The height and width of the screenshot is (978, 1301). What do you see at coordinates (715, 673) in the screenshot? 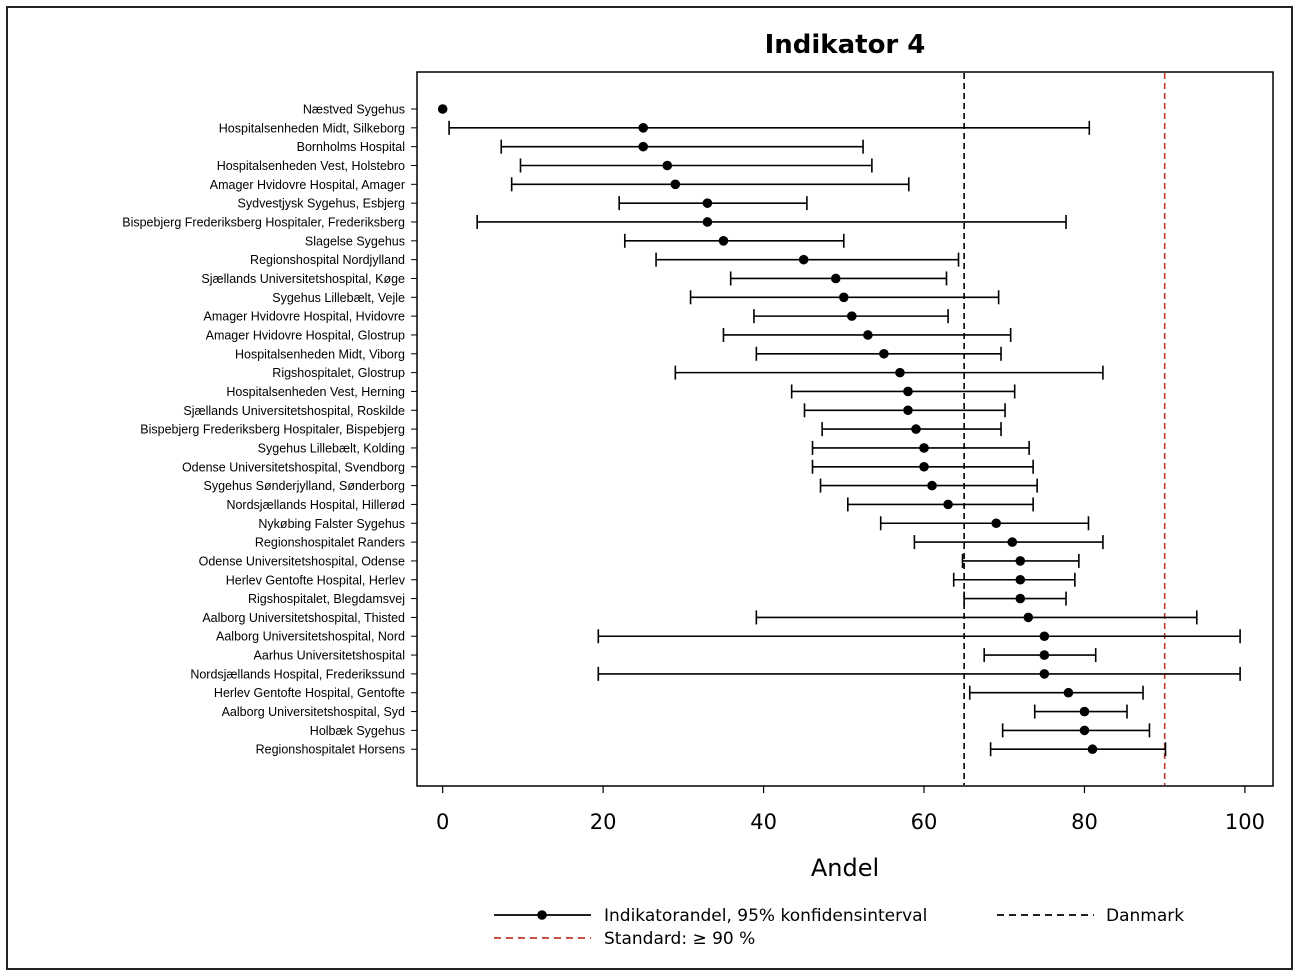
I see `table-row: Nordsjællands Hospital, Frederikssund` at bounding box center [715, 673].